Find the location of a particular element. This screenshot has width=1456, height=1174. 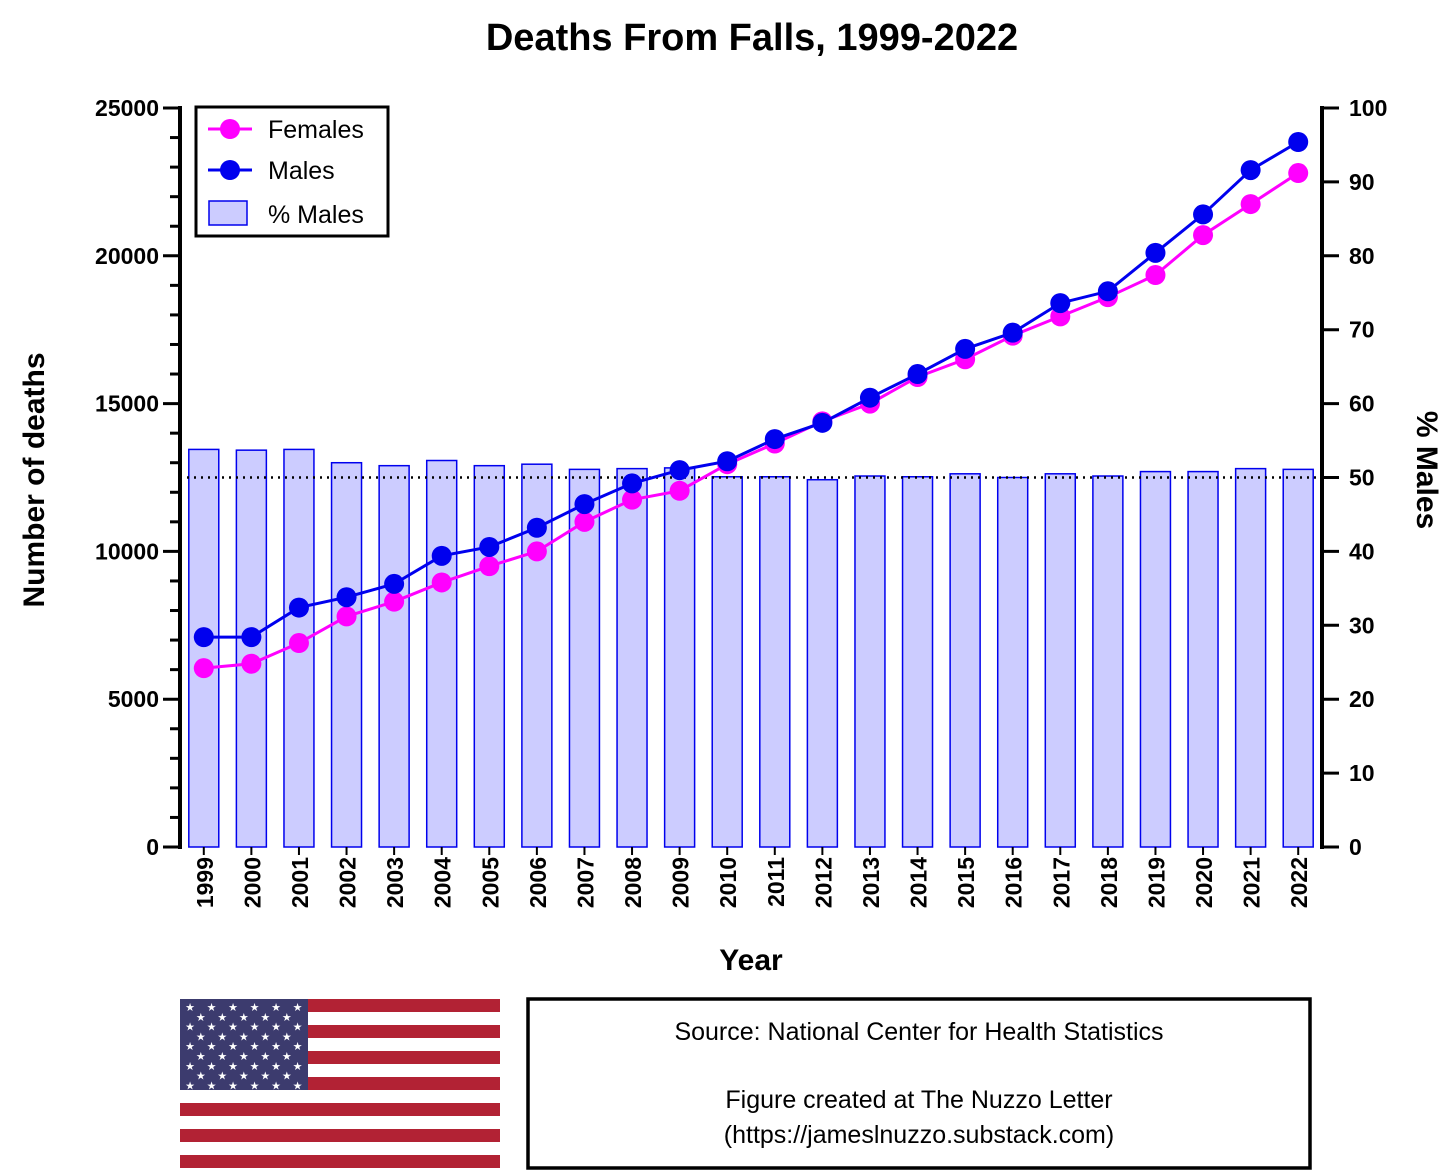

point-females-2006 is located at coordinates (536, 551).